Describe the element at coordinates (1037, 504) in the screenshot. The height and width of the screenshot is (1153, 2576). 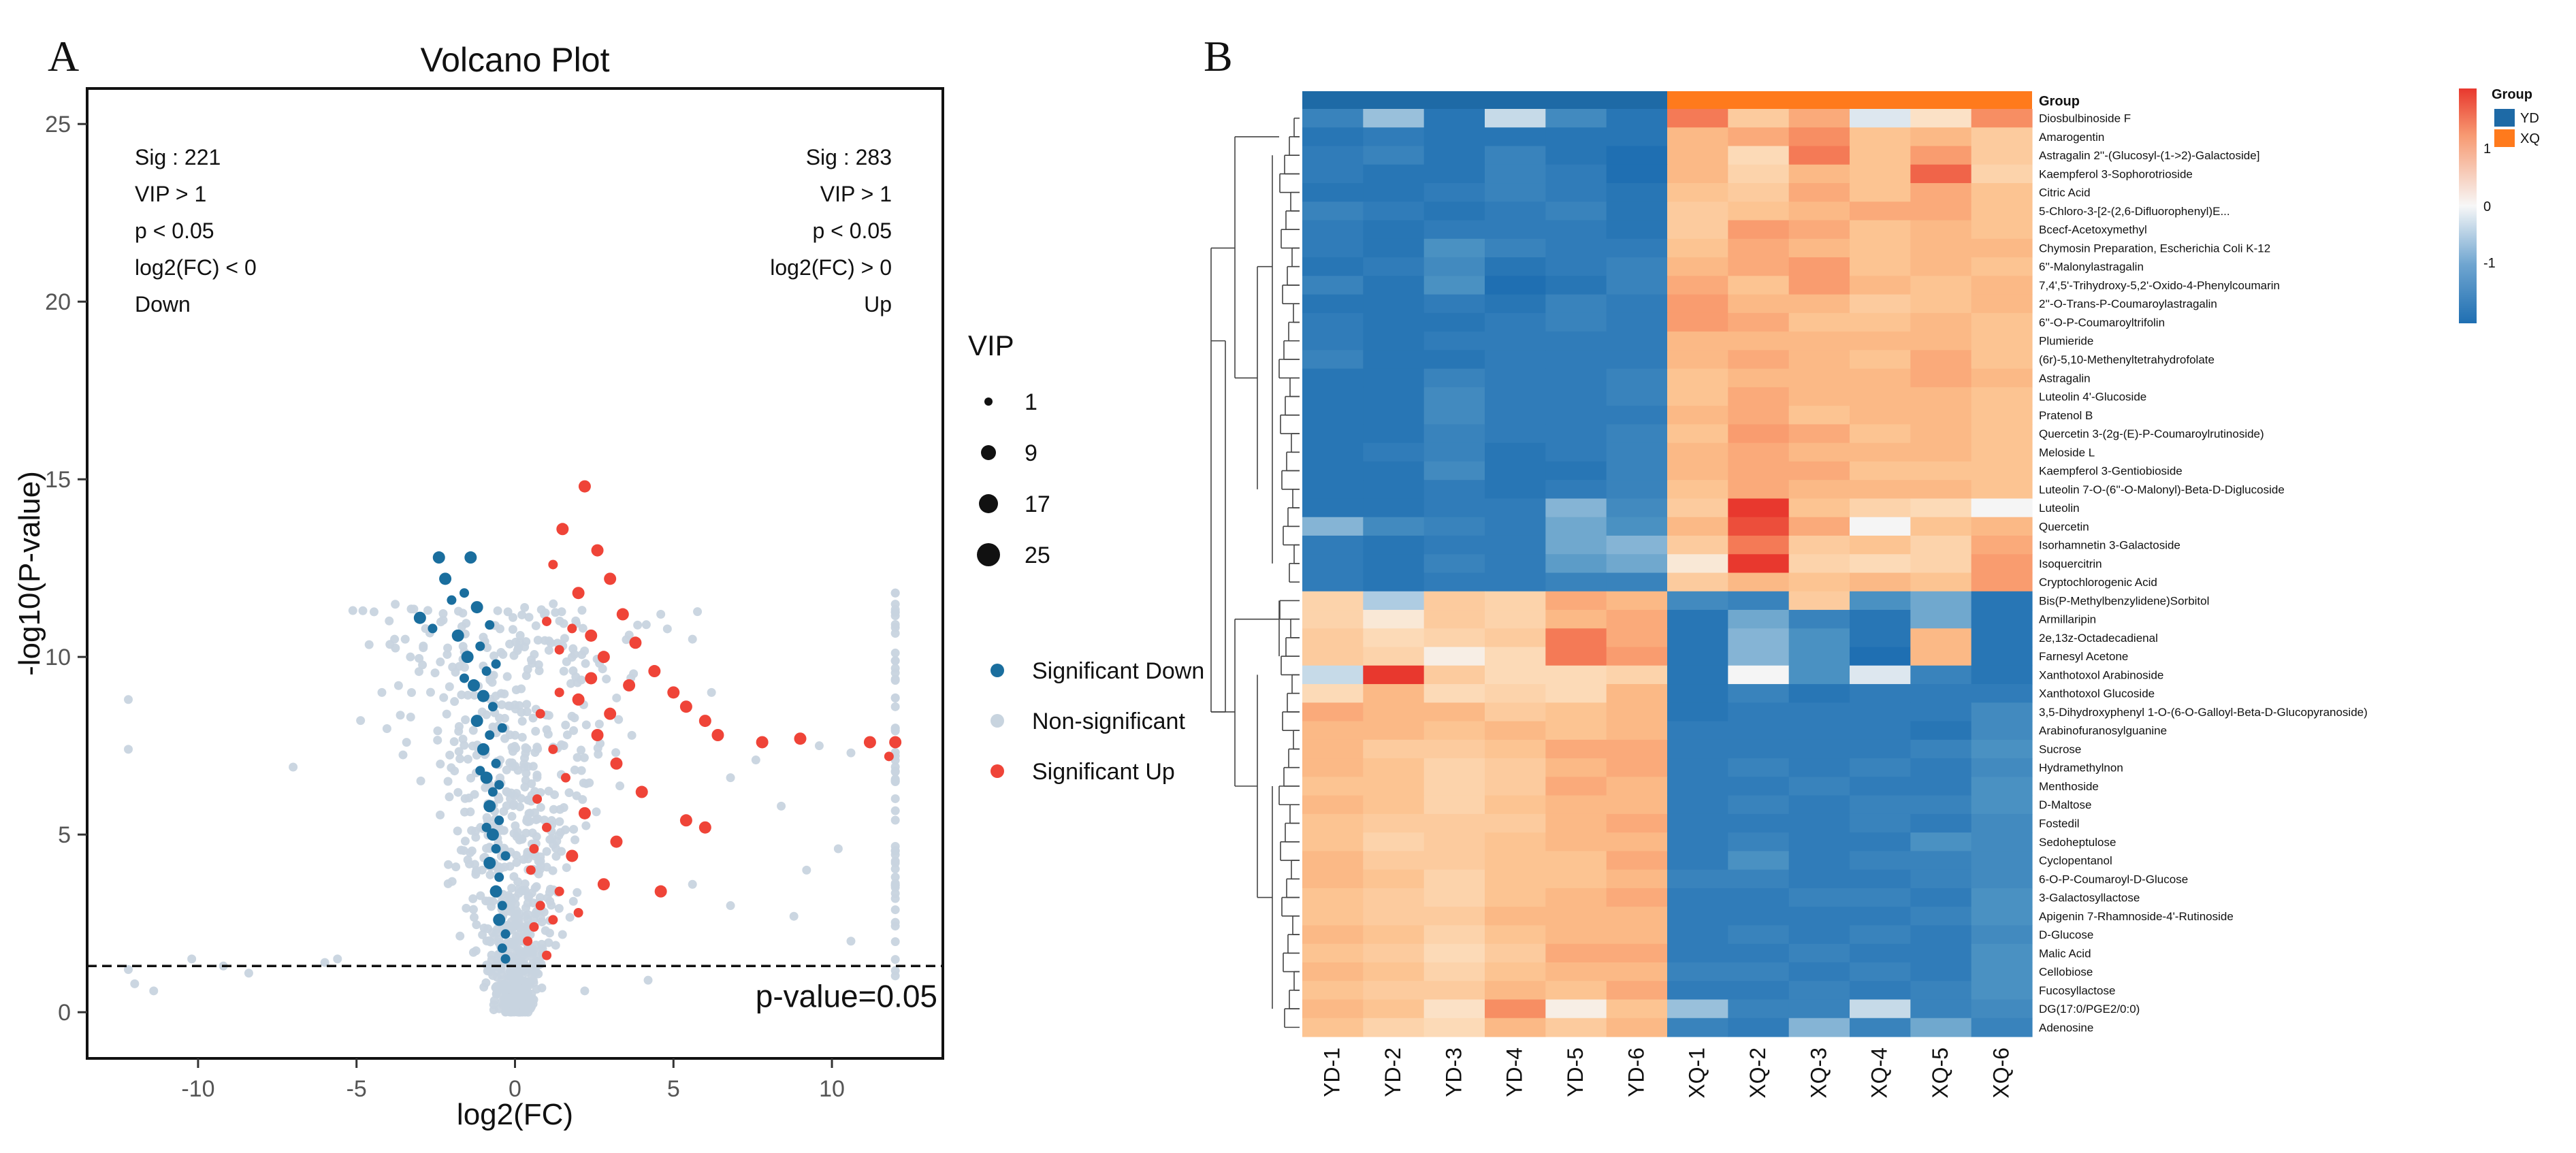
I see `size-legend-label: 17` at that location.